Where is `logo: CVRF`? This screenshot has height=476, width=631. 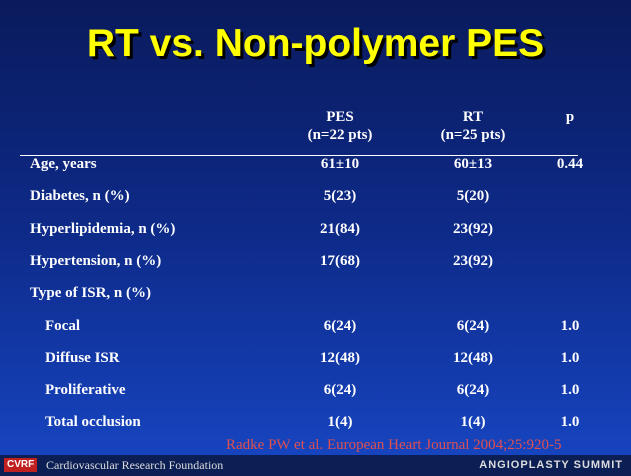 logo: CVRF is located at coordinates (21, 465).